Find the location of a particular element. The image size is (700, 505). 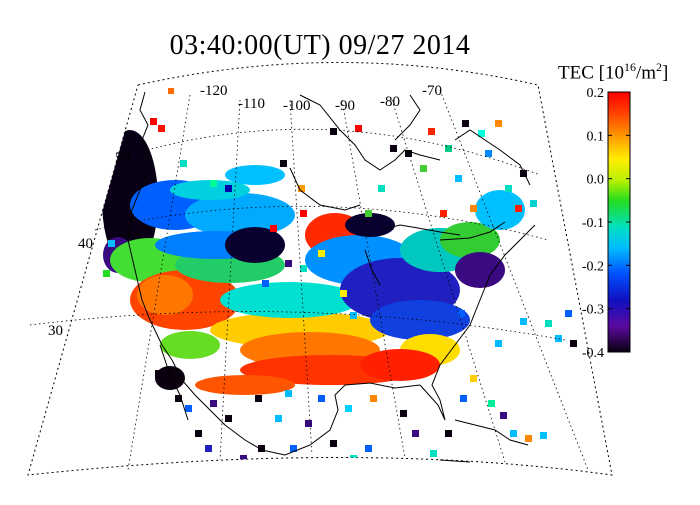

colorbar-tick-label: -0.1 is located at coordinates (593, 223).